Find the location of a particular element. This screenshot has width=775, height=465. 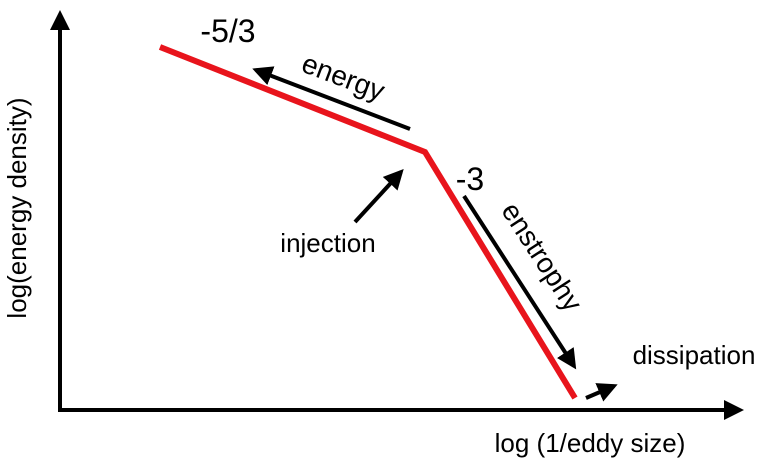

enstrophy-arrow is located at coordinates (519, 282).